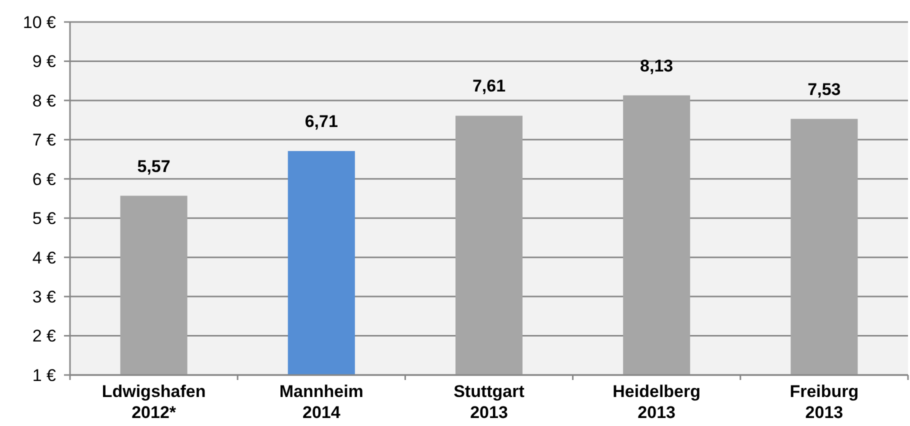 The width and height of the screenshot is (910, 426). Describe the element at coordinates (44, 62) in the screenshot. I see `y-tick-label: 9 €` at that location.